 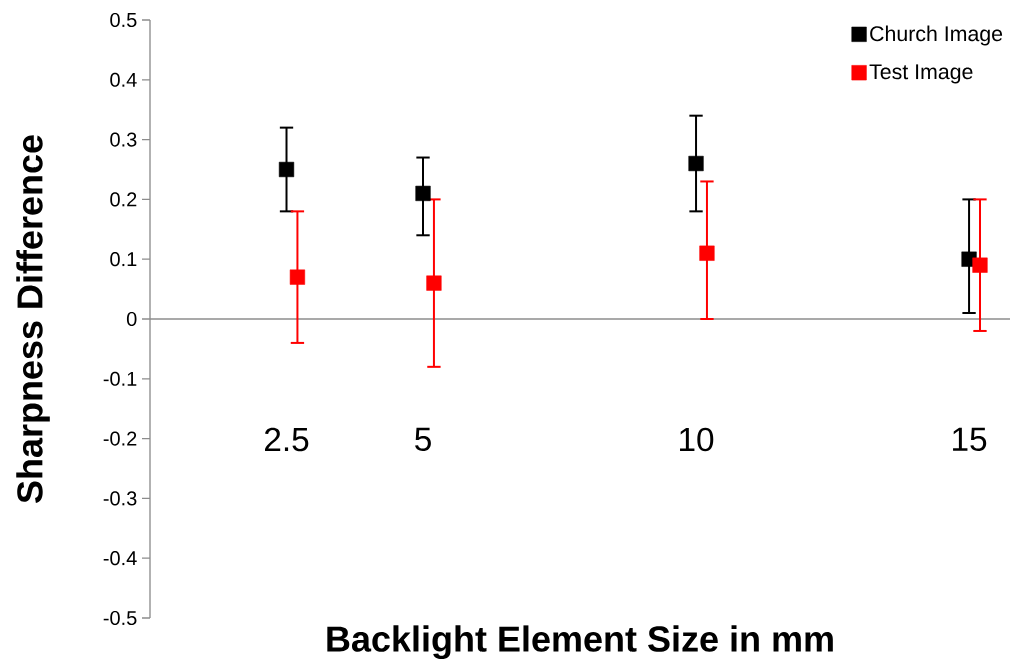 I want to click on y-tick-label: 0, so click(x=131, y=319).